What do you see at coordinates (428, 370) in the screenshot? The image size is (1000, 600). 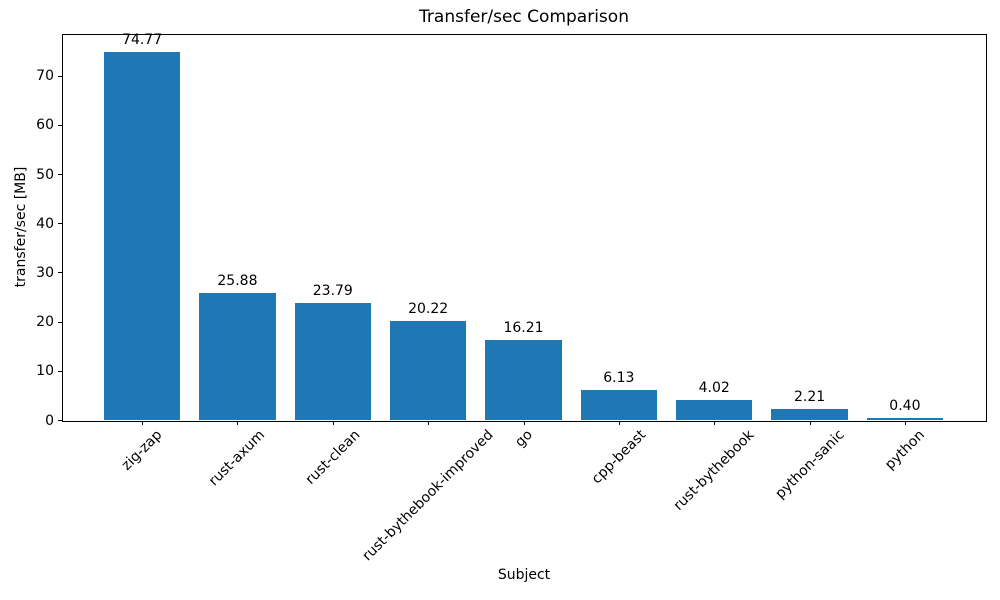 I see `bar-rust-bythebook-improved` at bounding box center [428, 370].